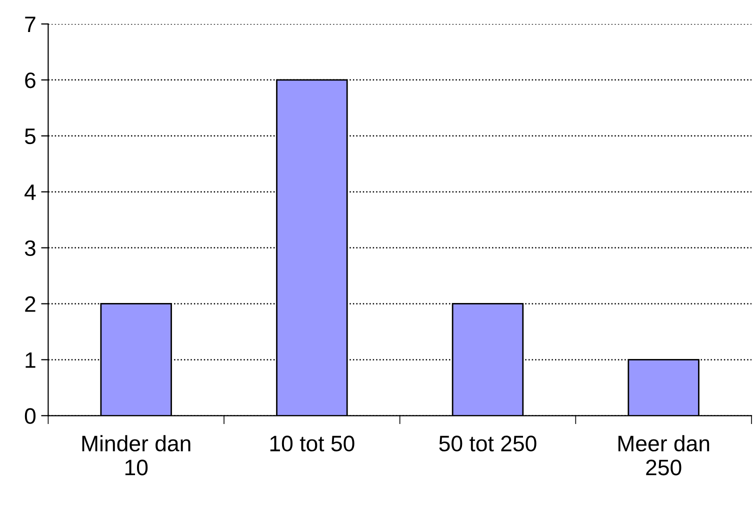 This screenshot has height=510, width=753. What do you see at coordinates (31, 360) in the screenshot?
I see `y-tick-label: 1` at bounding box center [31, 360].